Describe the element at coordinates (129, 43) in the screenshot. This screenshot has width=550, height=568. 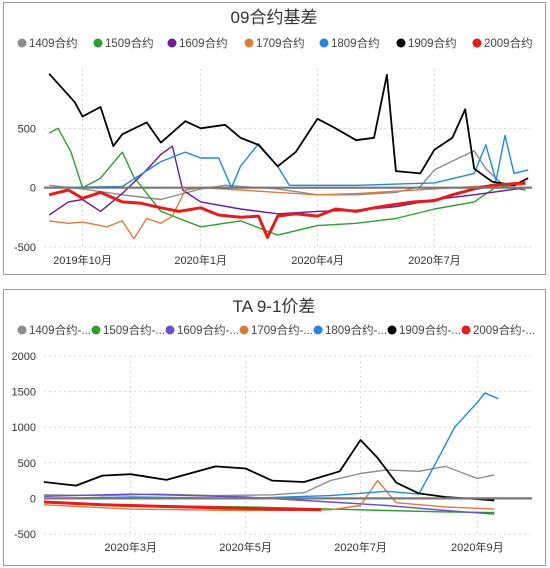
I see `legend-label: 1509合约` at that location.